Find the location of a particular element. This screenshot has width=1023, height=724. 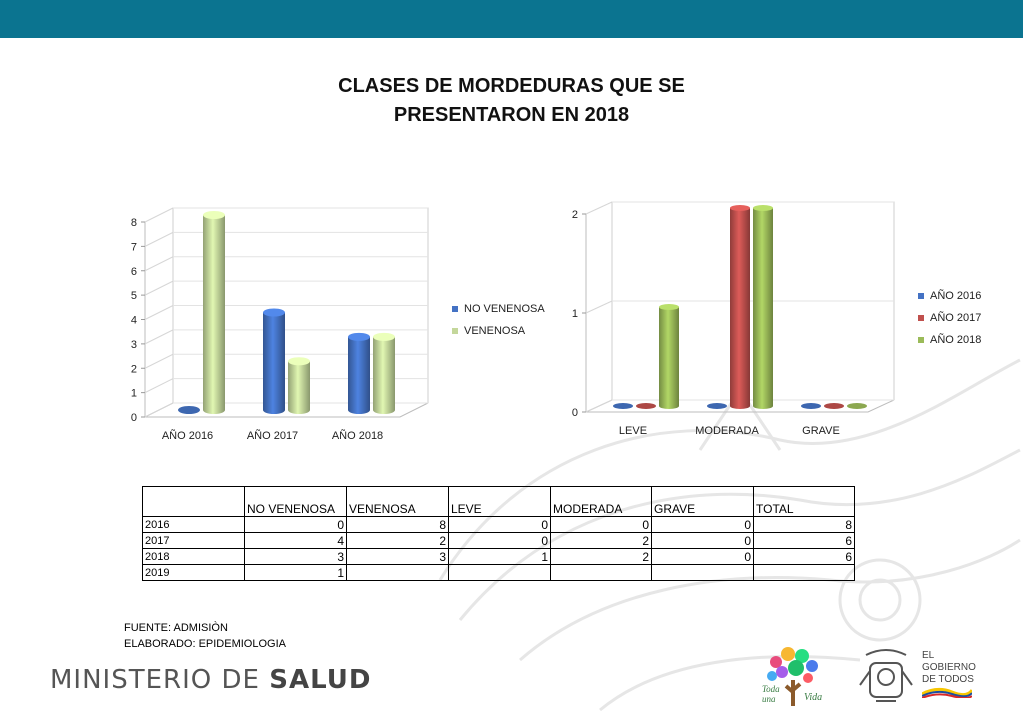

legend-item: VENENOSA is located at coordinates (512, 331).